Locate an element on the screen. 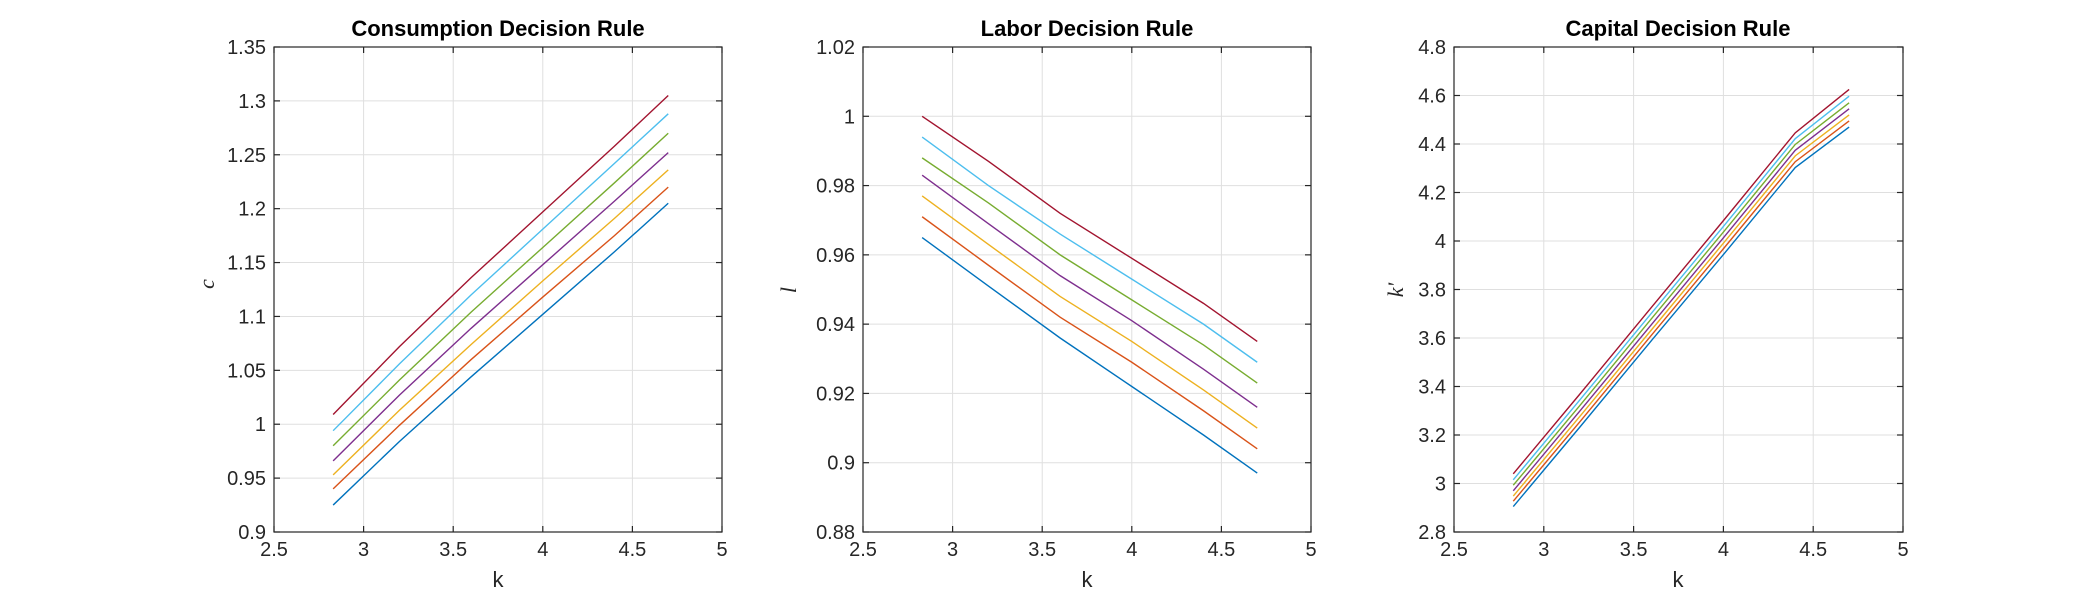  labor-chart-y-tick-label: 0.96 is located at coordinates (835, 256).